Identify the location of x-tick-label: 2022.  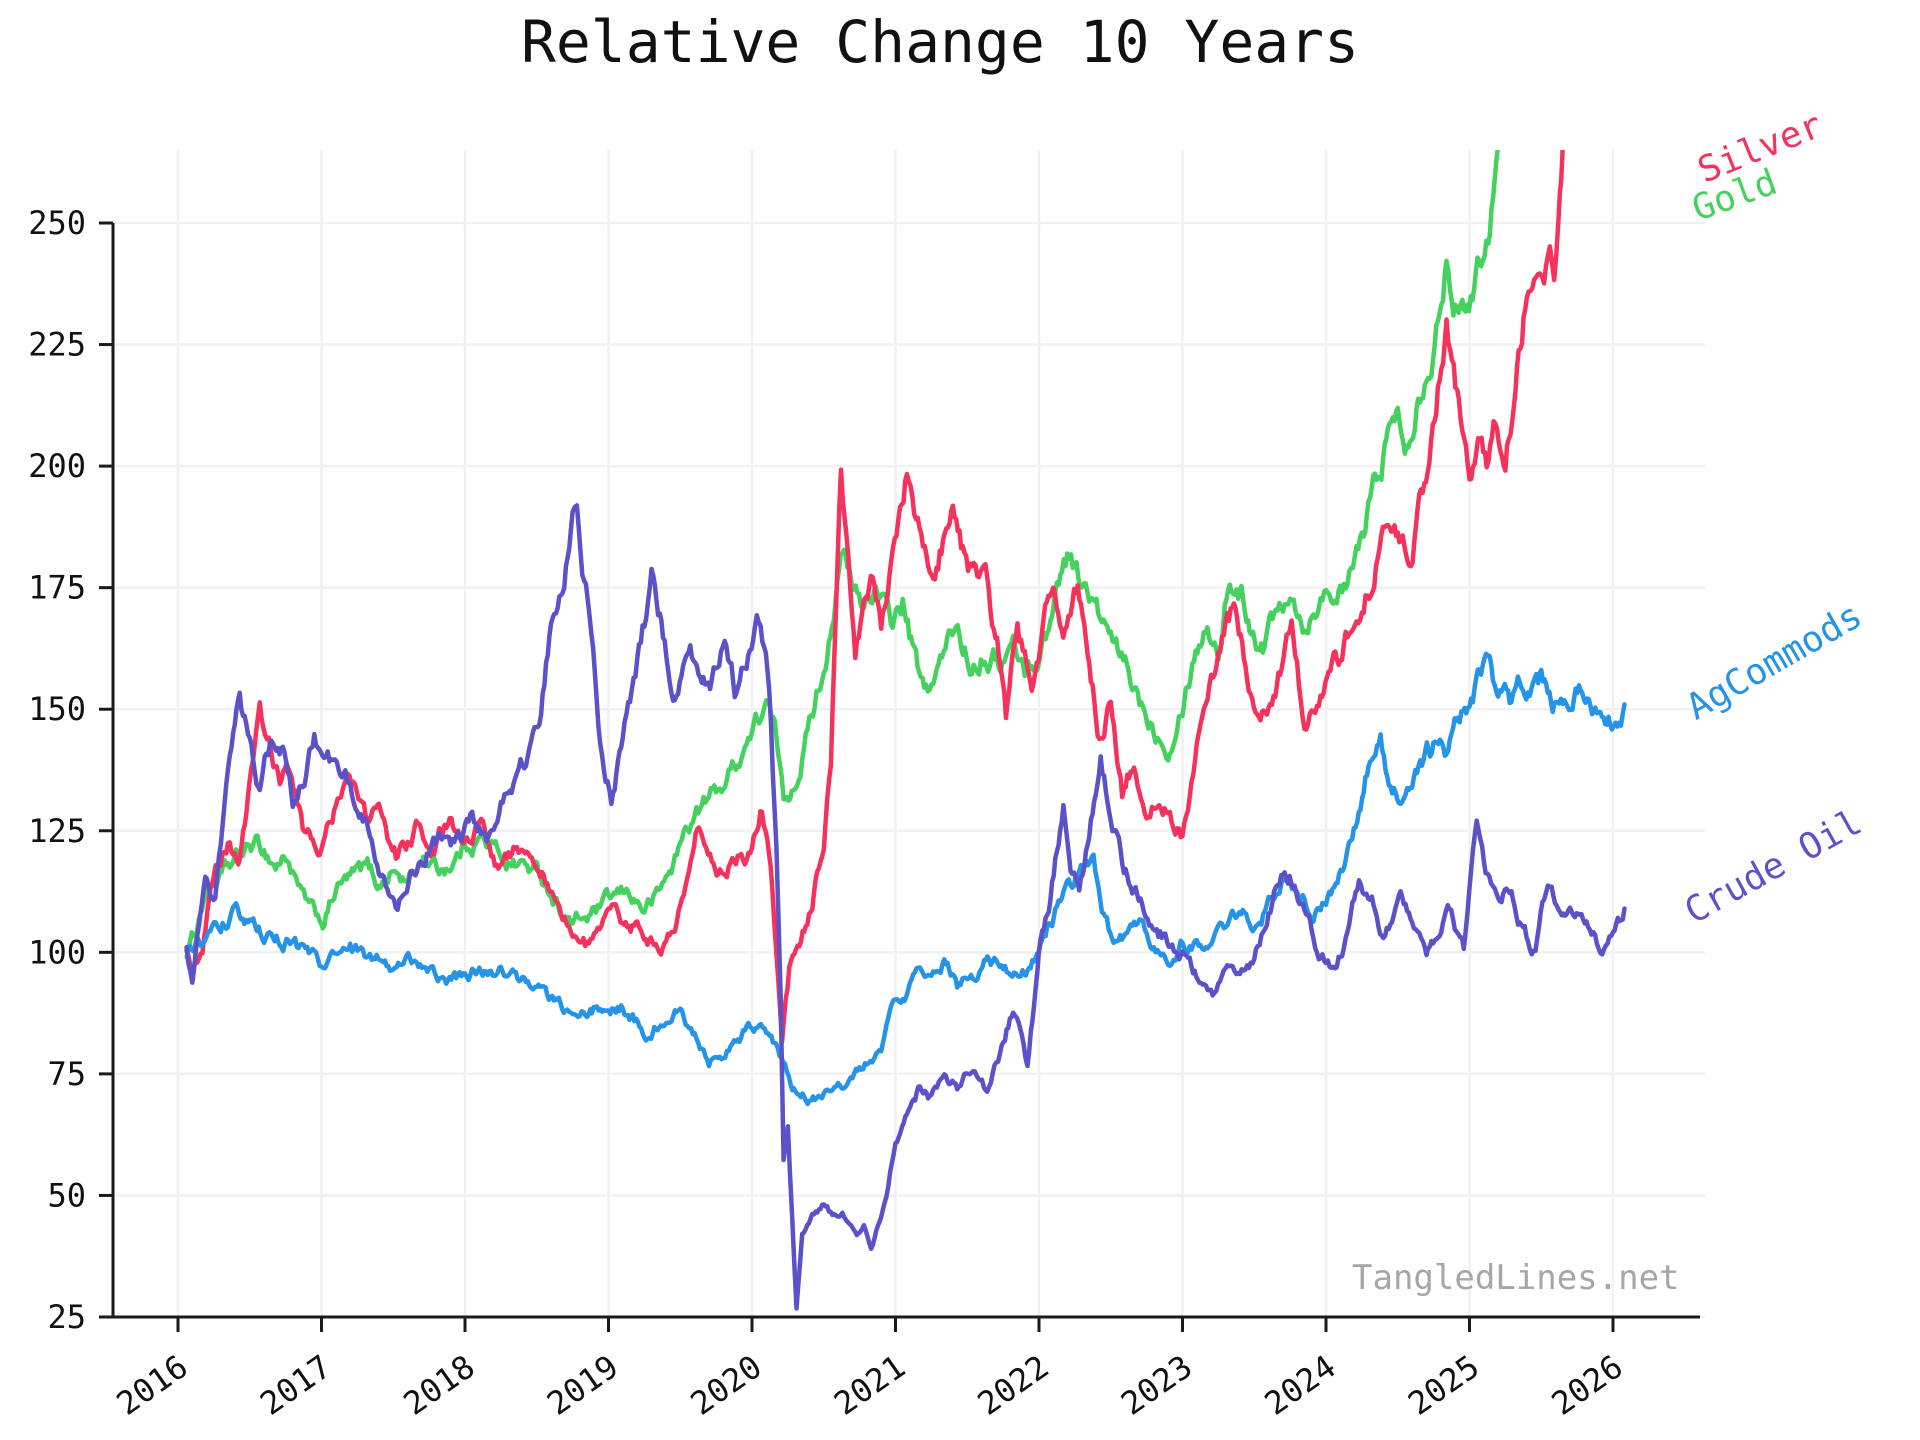
(1013, 1384).